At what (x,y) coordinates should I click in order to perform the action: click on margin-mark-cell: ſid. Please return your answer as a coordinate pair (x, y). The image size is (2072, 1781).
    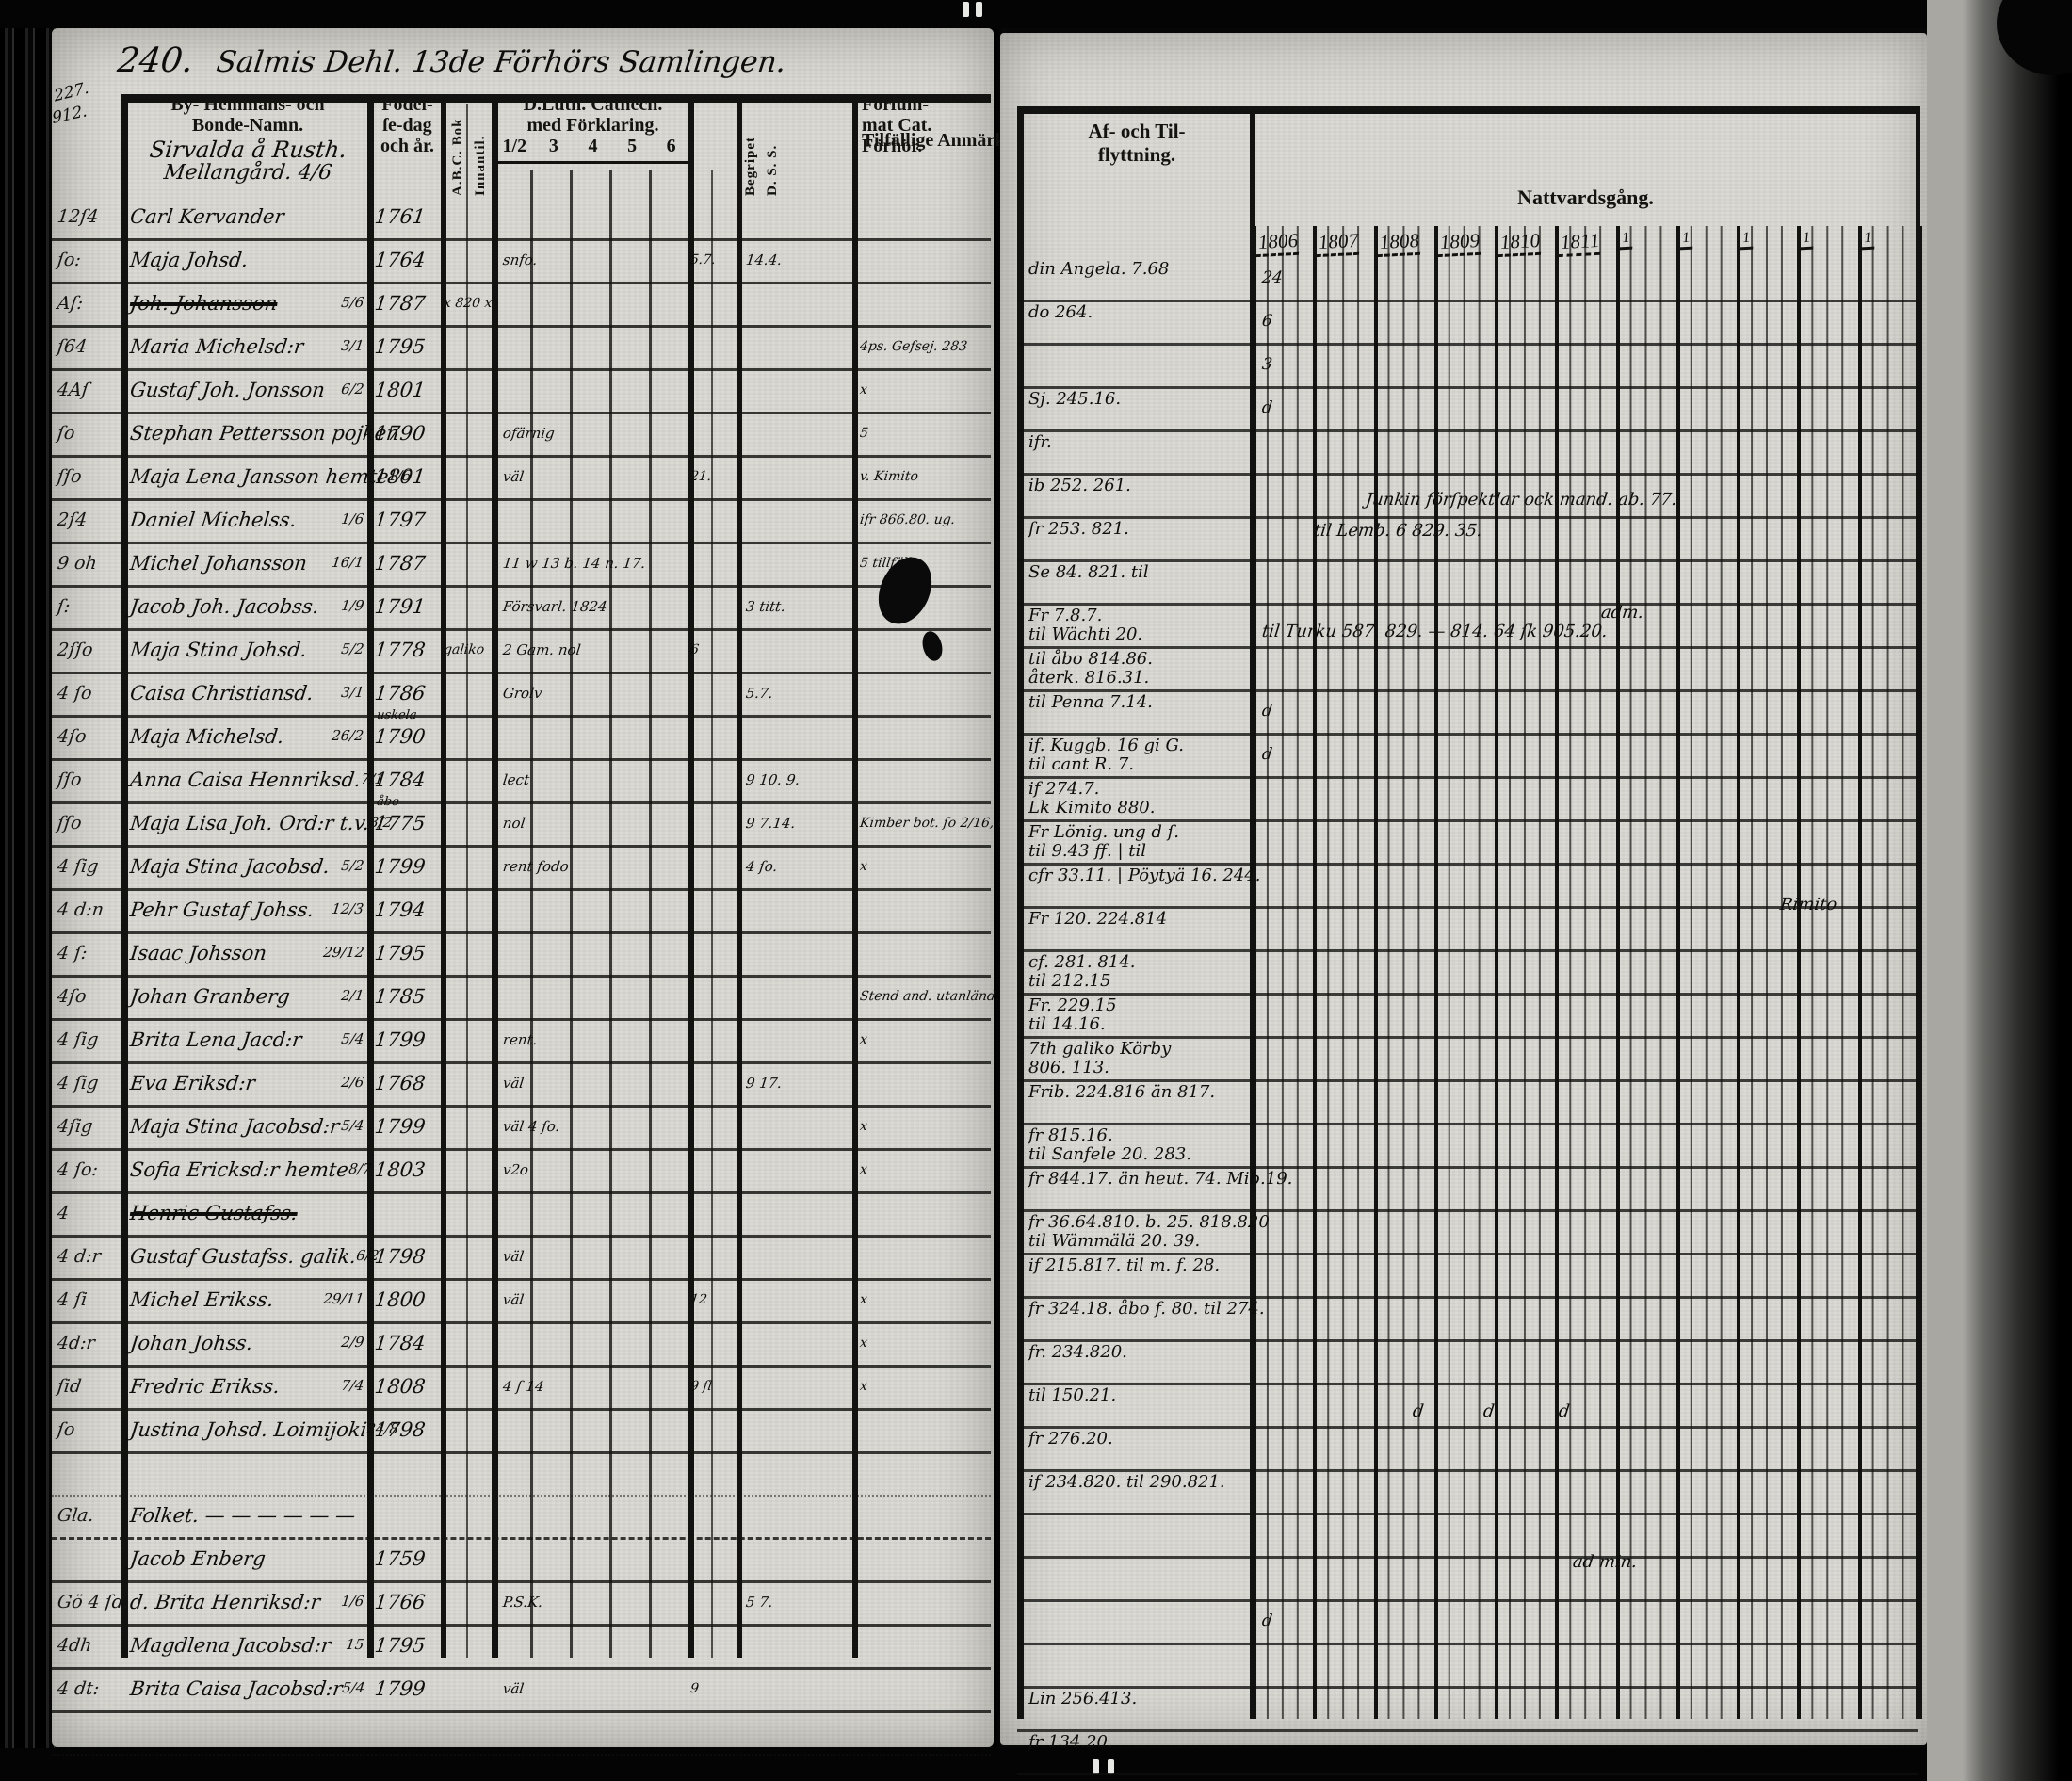
    Looking at the image, I should click on (69, 1386).